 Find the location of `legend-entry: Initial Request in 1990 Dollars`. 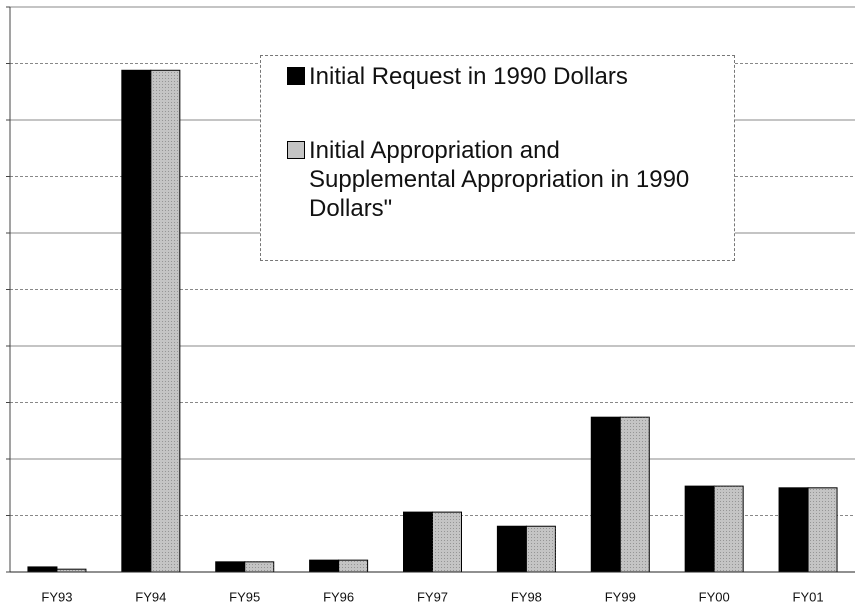

legend-entry: Initial Request in 1990 Dollars is located at coordinates (505, 76).